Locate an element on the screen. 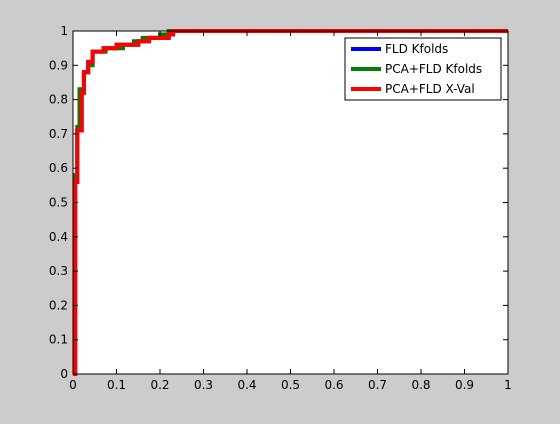  y-tick-label: 0.5 is located at coordinates (58, 203).